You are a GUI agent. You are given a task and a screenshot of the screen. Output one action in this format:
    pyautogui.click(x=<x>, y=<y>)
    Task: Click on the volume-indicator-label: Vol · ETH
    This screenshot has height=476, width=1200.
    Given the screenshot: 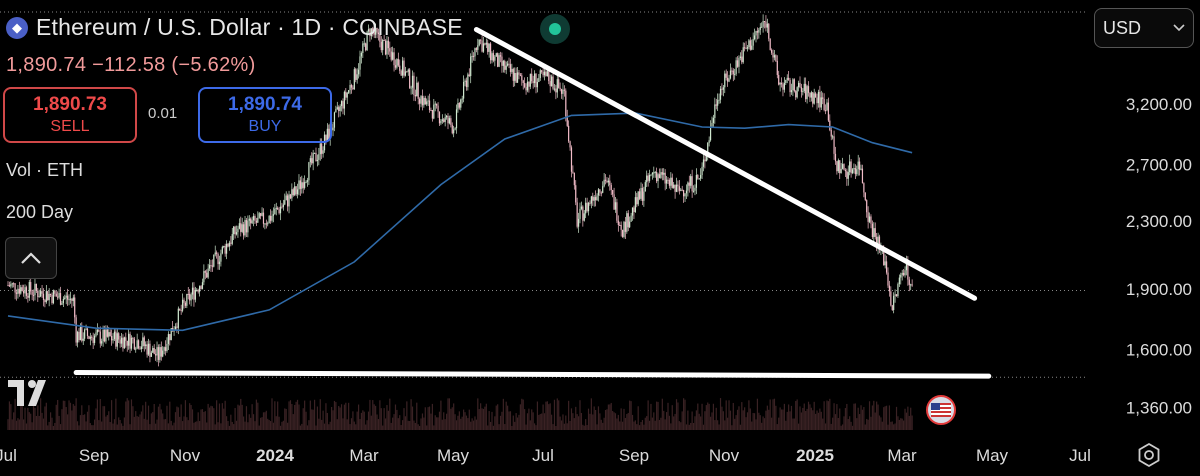 What is the action you would take?
    pyautogui.click(x=45, y=170)
    